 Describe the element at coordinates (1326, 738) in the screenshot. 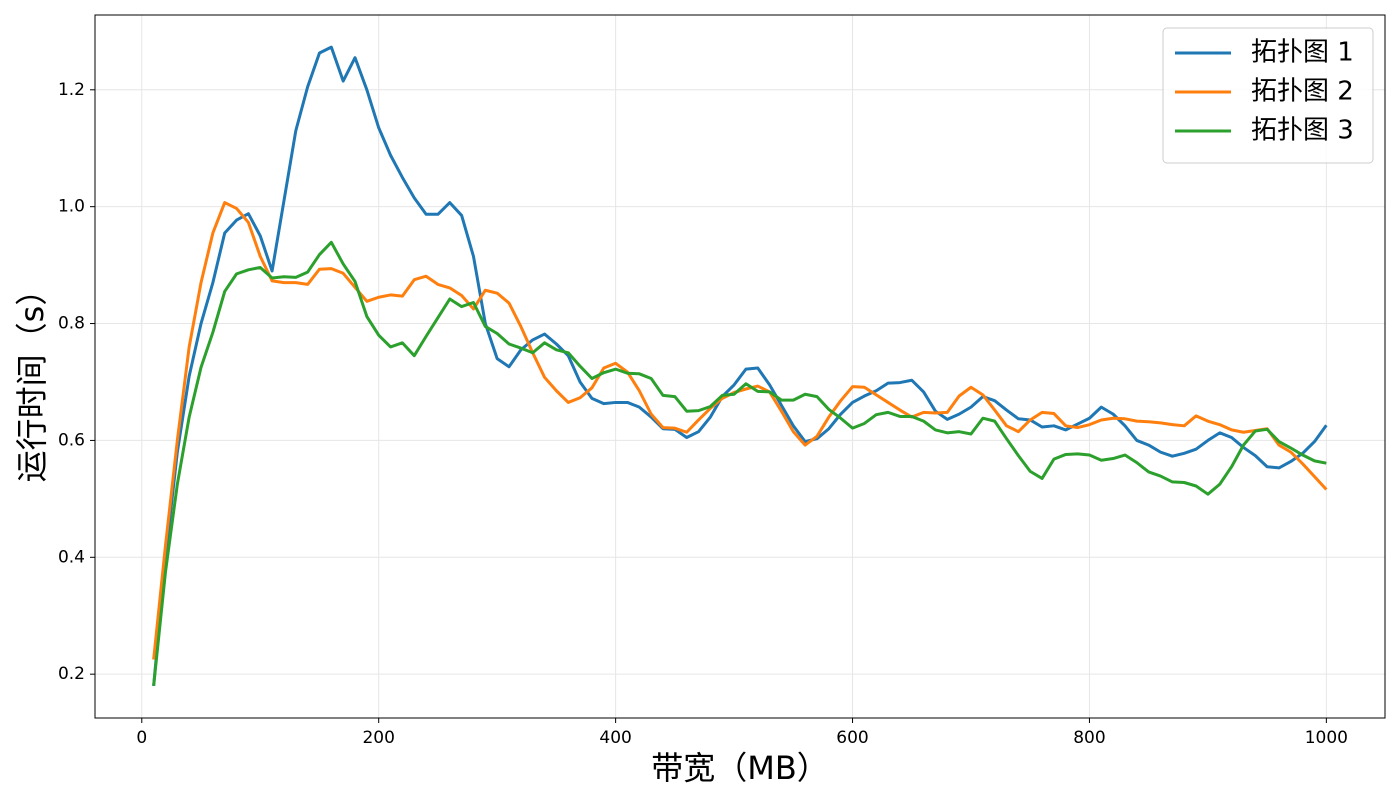

I see `x-tick-label: 1000` at that location.